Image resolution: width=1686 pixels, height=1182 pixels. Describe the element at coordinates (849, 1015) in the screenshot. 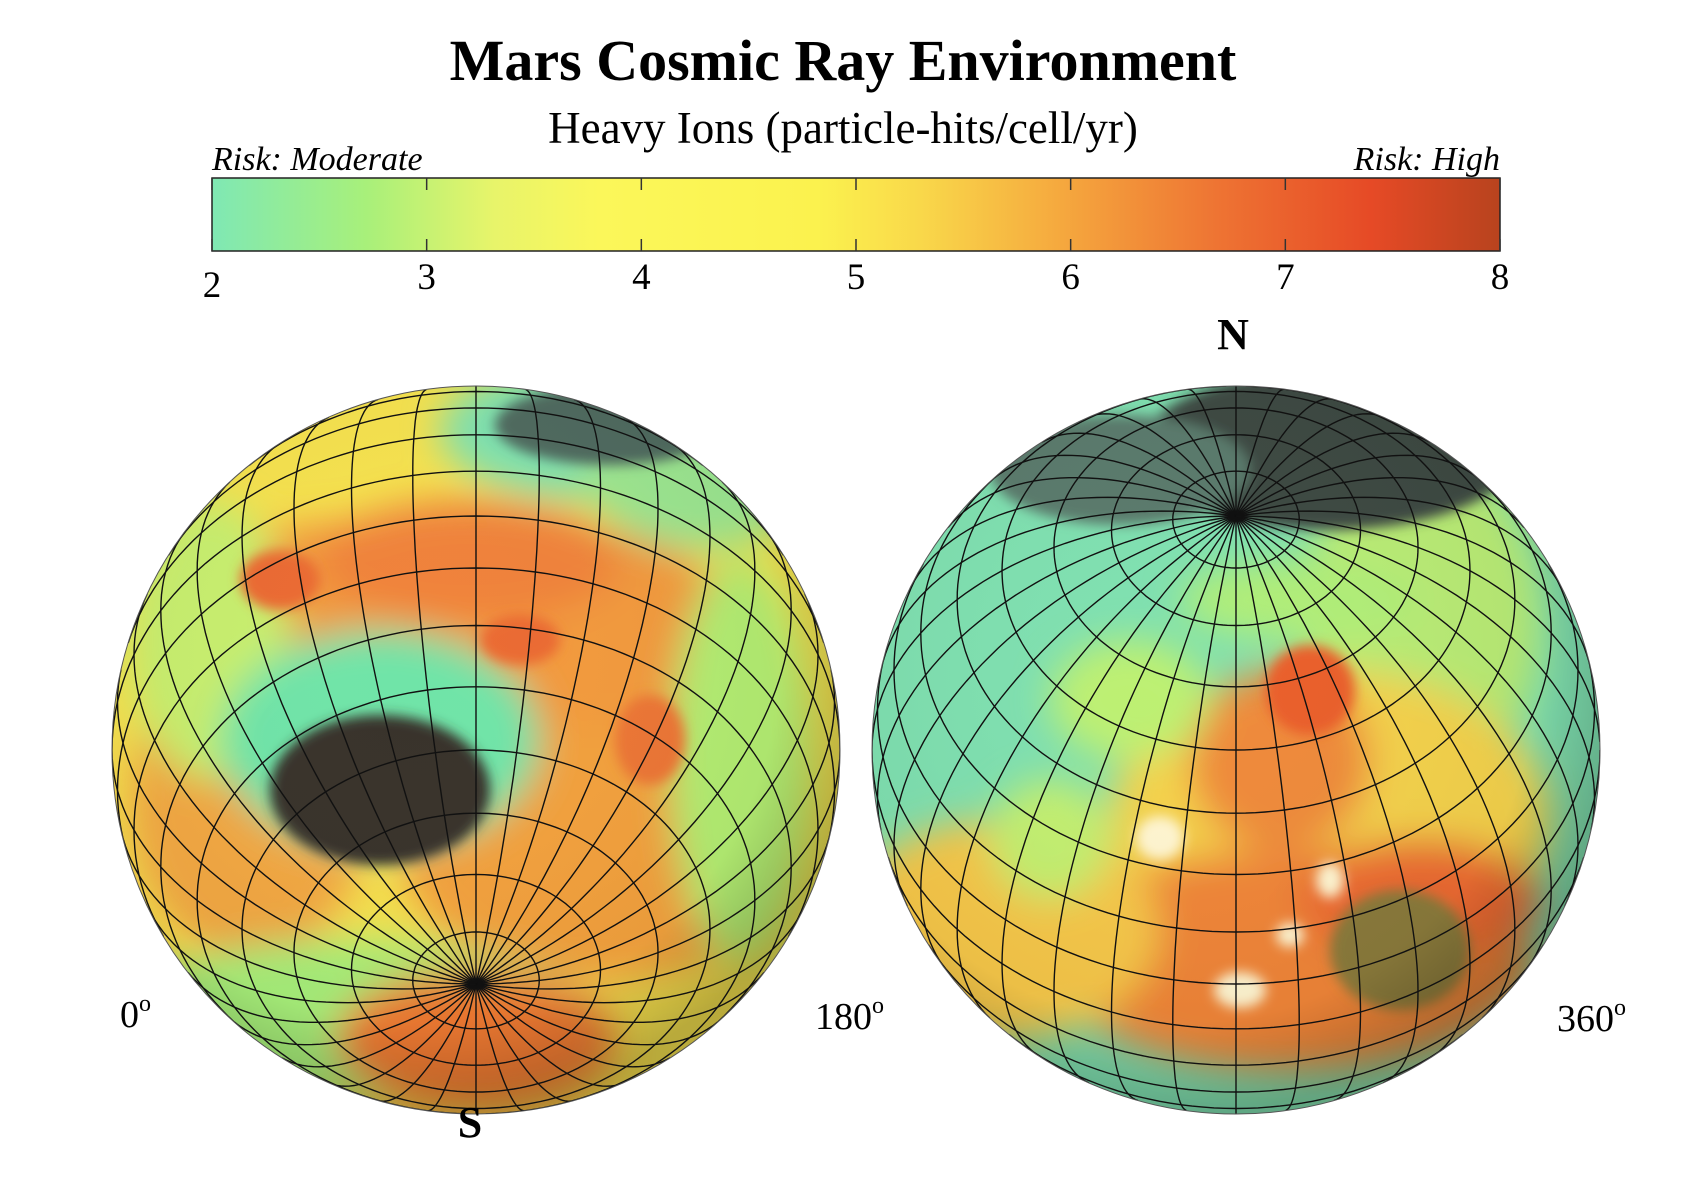

I see `longitude-label-180: 180o` at that location.